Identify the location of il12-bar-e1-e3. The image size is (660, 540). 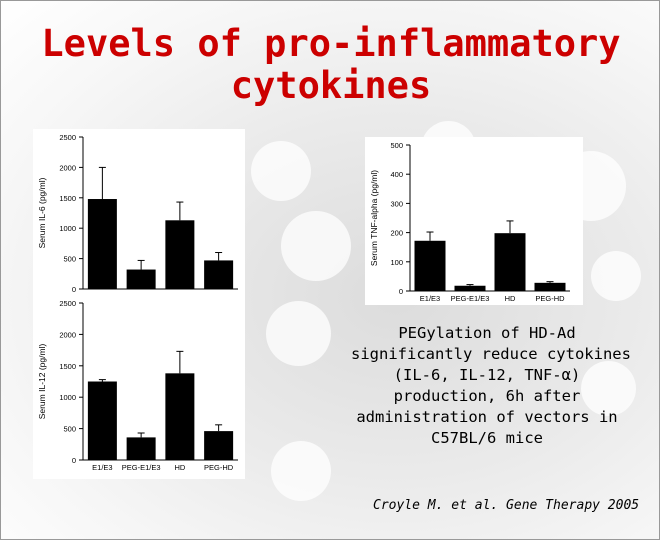
(102, 420).